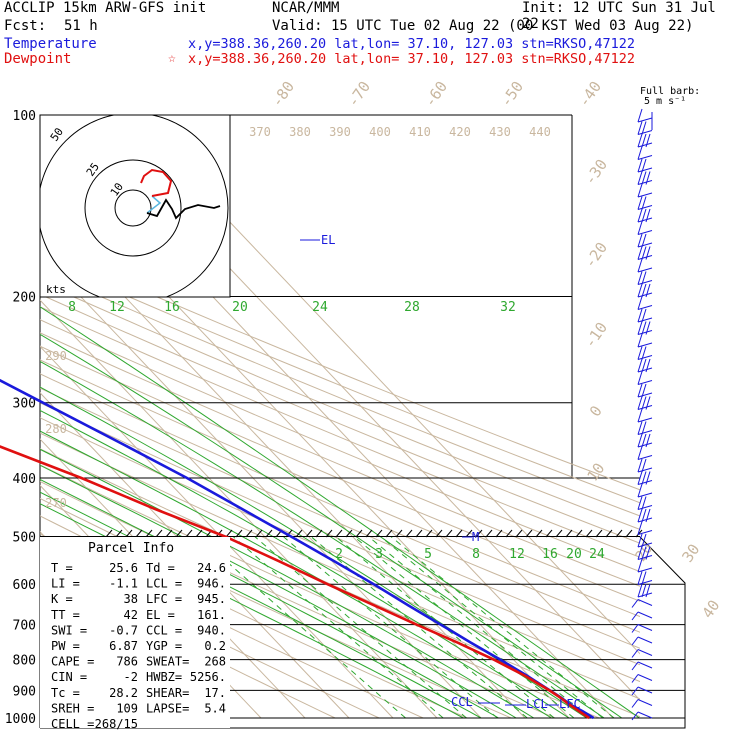 This screenshot has height=740, width=740. What do you see at coordinates (154, 204) in the screenshot?
I see `hodograph-trace-cyan` at bounding box center [154, 204].